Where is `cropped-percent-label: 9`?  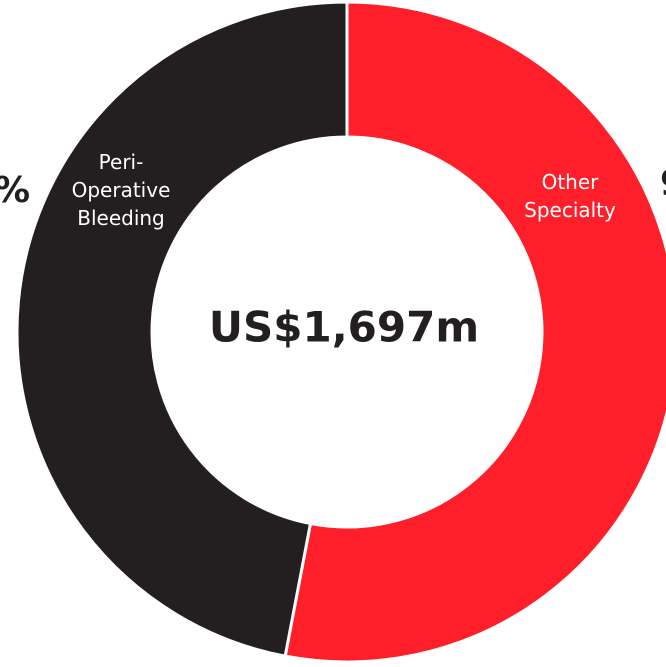
cropped-percent-label: 9 is located at coordinates (663, 183).